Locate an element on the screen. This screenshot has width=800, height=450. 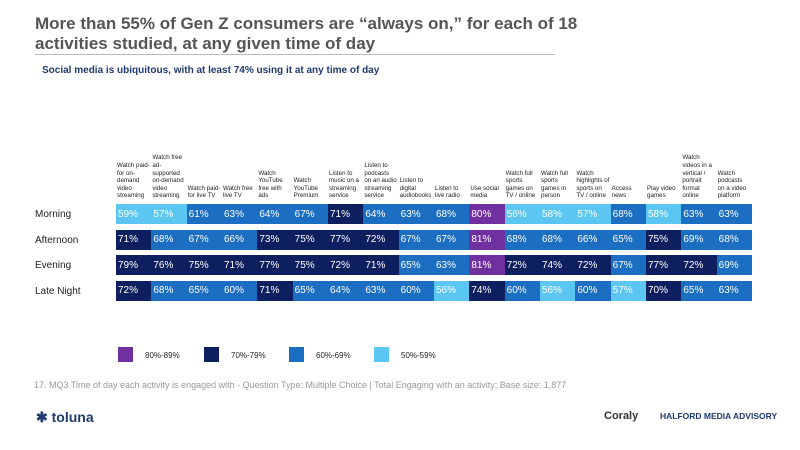
column-header-text: Watch free live TV is located at coordinates (238, 192).